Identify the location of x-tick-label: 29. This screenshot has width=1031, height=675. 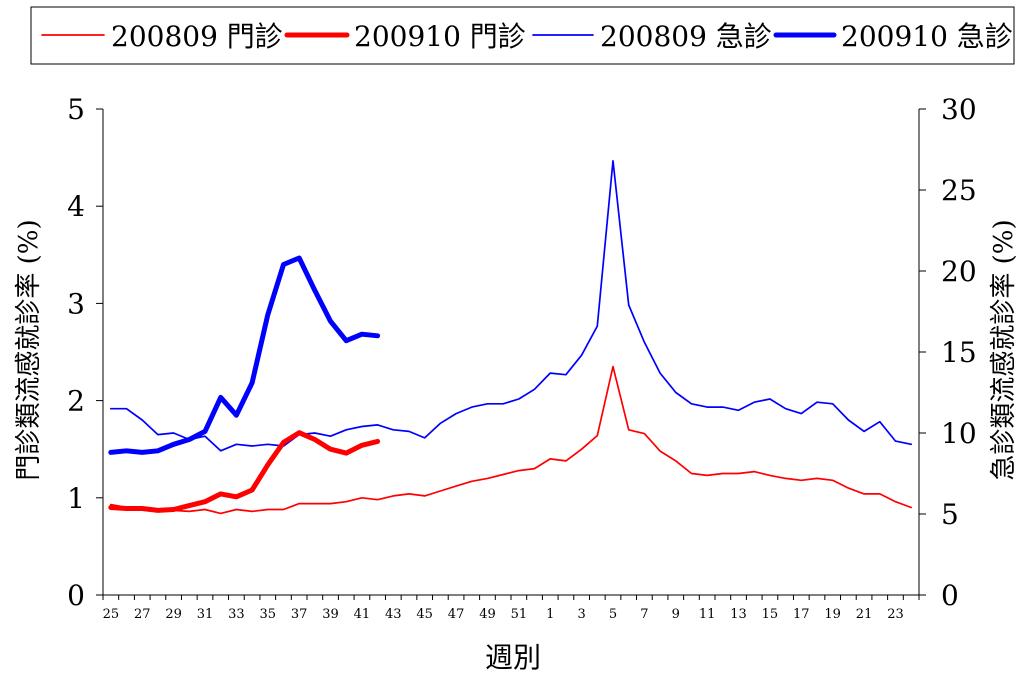
(173, 614).